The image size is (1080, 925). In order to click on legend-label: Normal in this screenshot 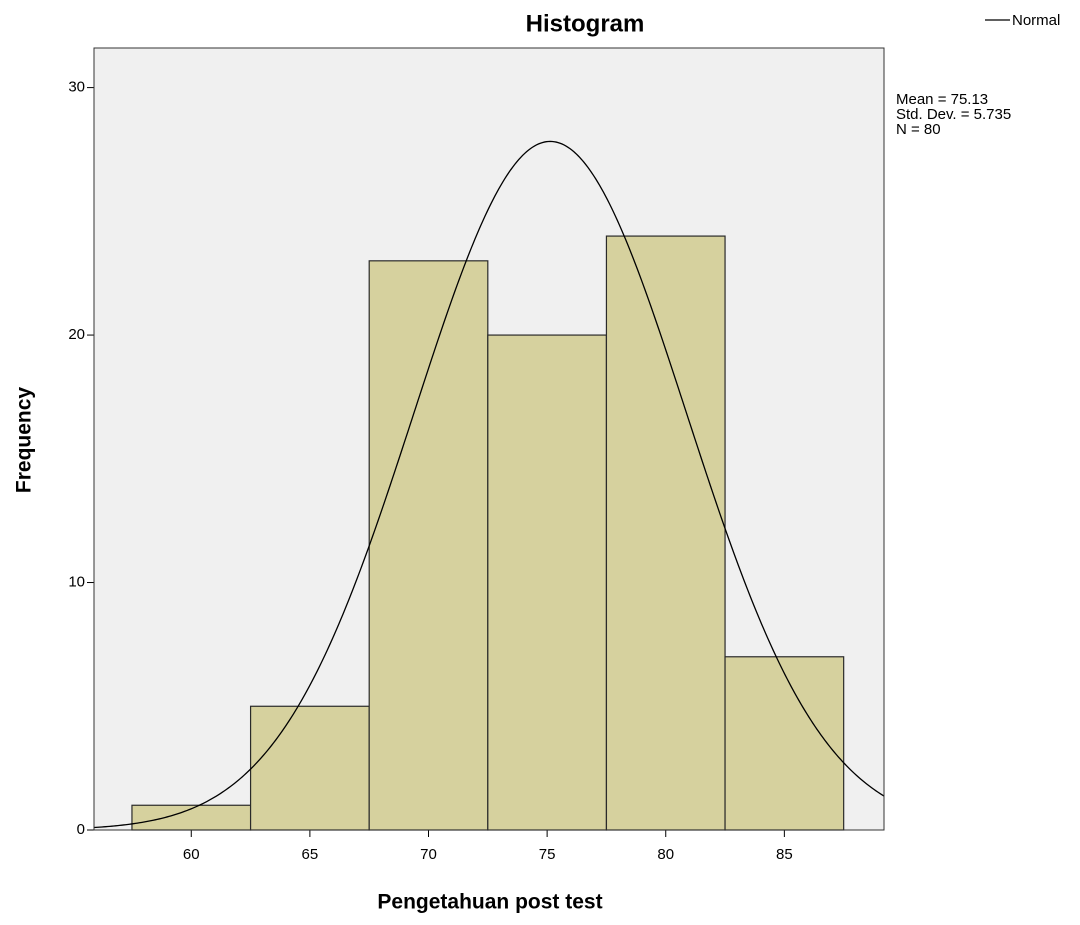, I will do `click(1036, 20)`.